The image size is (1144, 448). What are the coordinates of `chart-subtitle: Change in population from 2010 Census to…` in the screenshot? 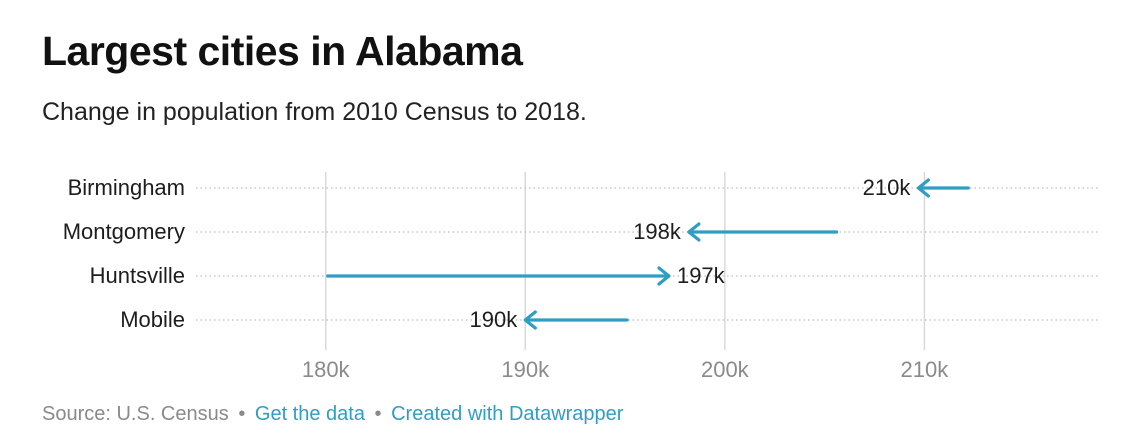 It's located at (314, 112).